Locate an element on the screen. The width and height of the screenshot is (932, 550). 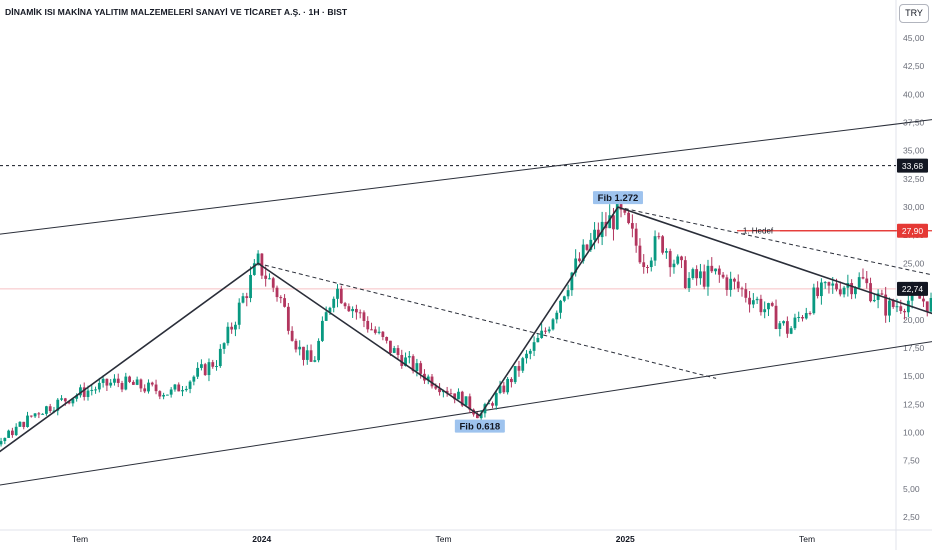
y-tick-label: 10,00 is located at coordinates (914, 432).